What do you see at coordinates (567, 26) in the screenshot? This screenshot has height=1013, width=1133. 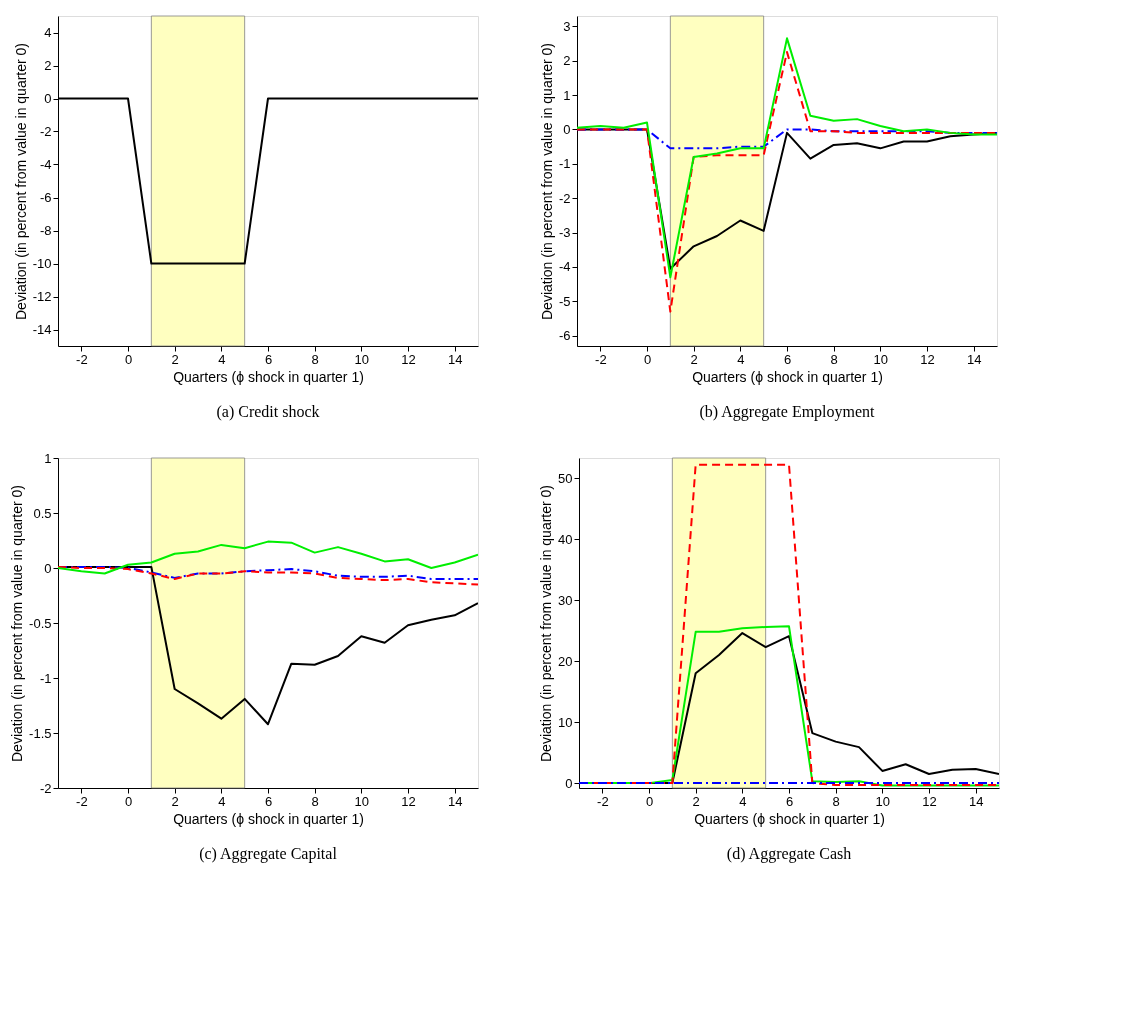 I see `y-tick-label: 3` at bounding box center [567, 26].